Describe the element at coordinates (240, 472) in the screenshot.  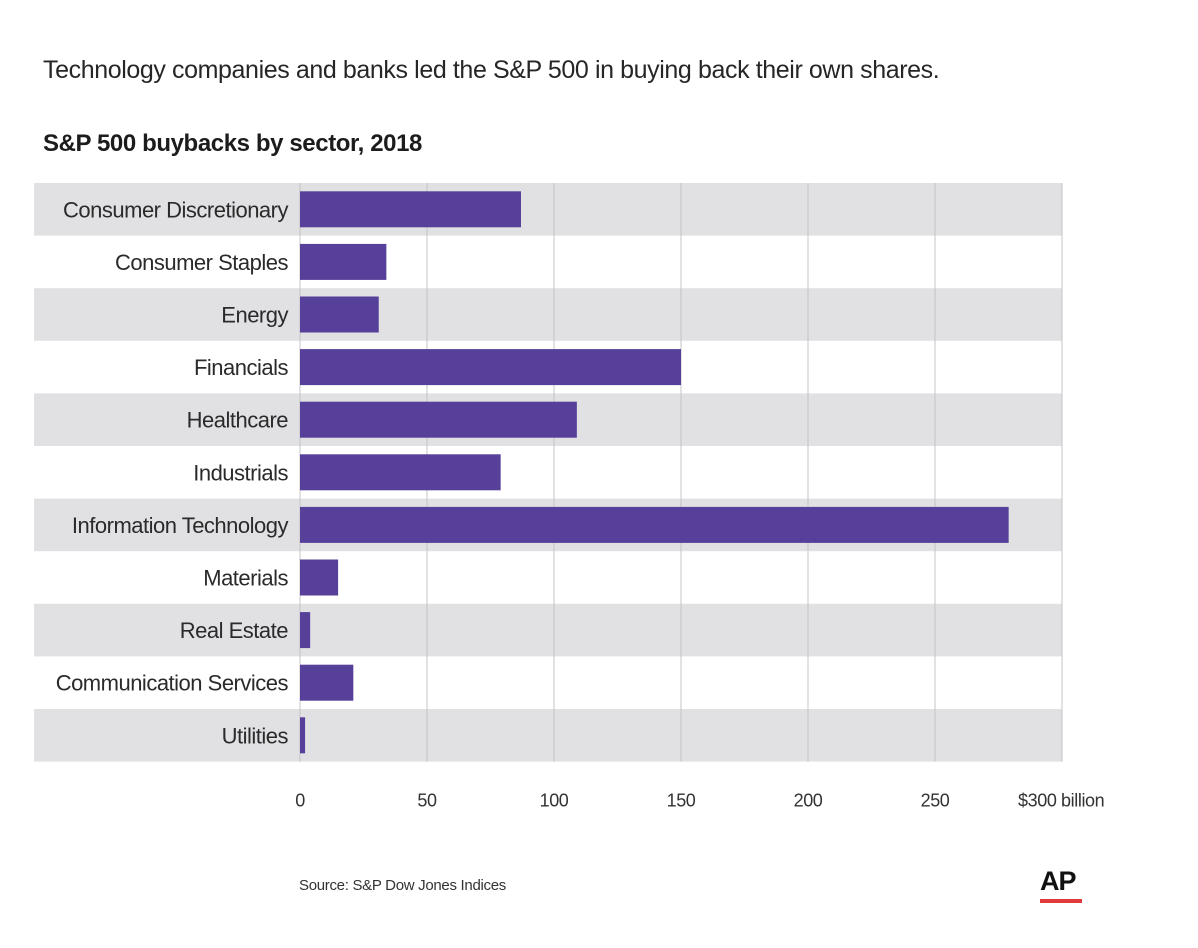
I see `category-label: Industrials` at that location.